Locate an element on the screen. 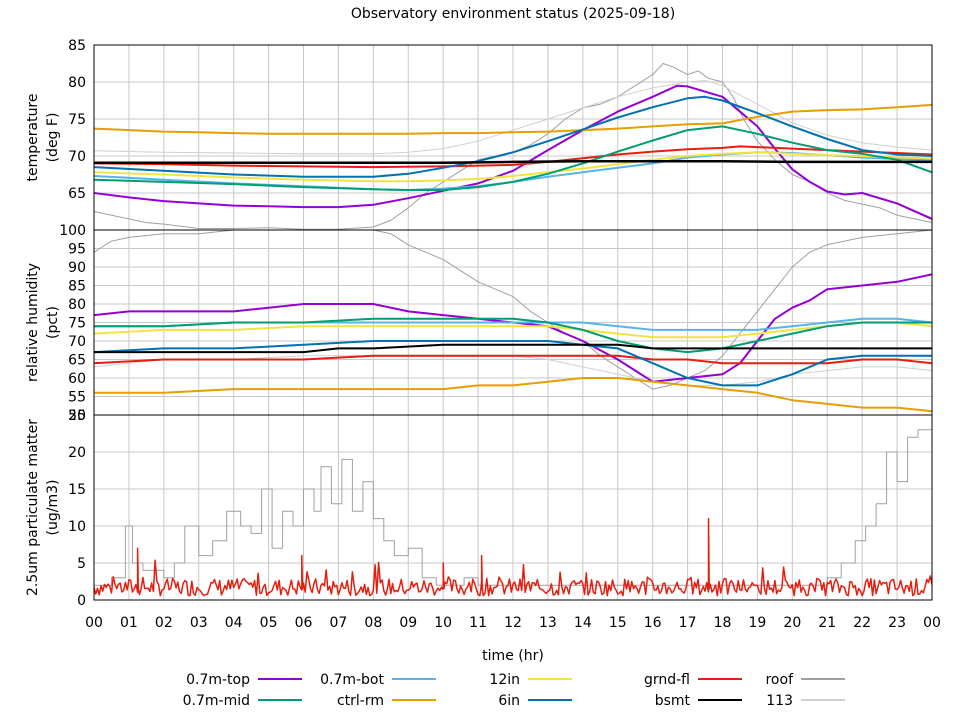 The width and height of the screenshot is (960, 720). x-tick-label: 11 is located at coordinates (478, 623).